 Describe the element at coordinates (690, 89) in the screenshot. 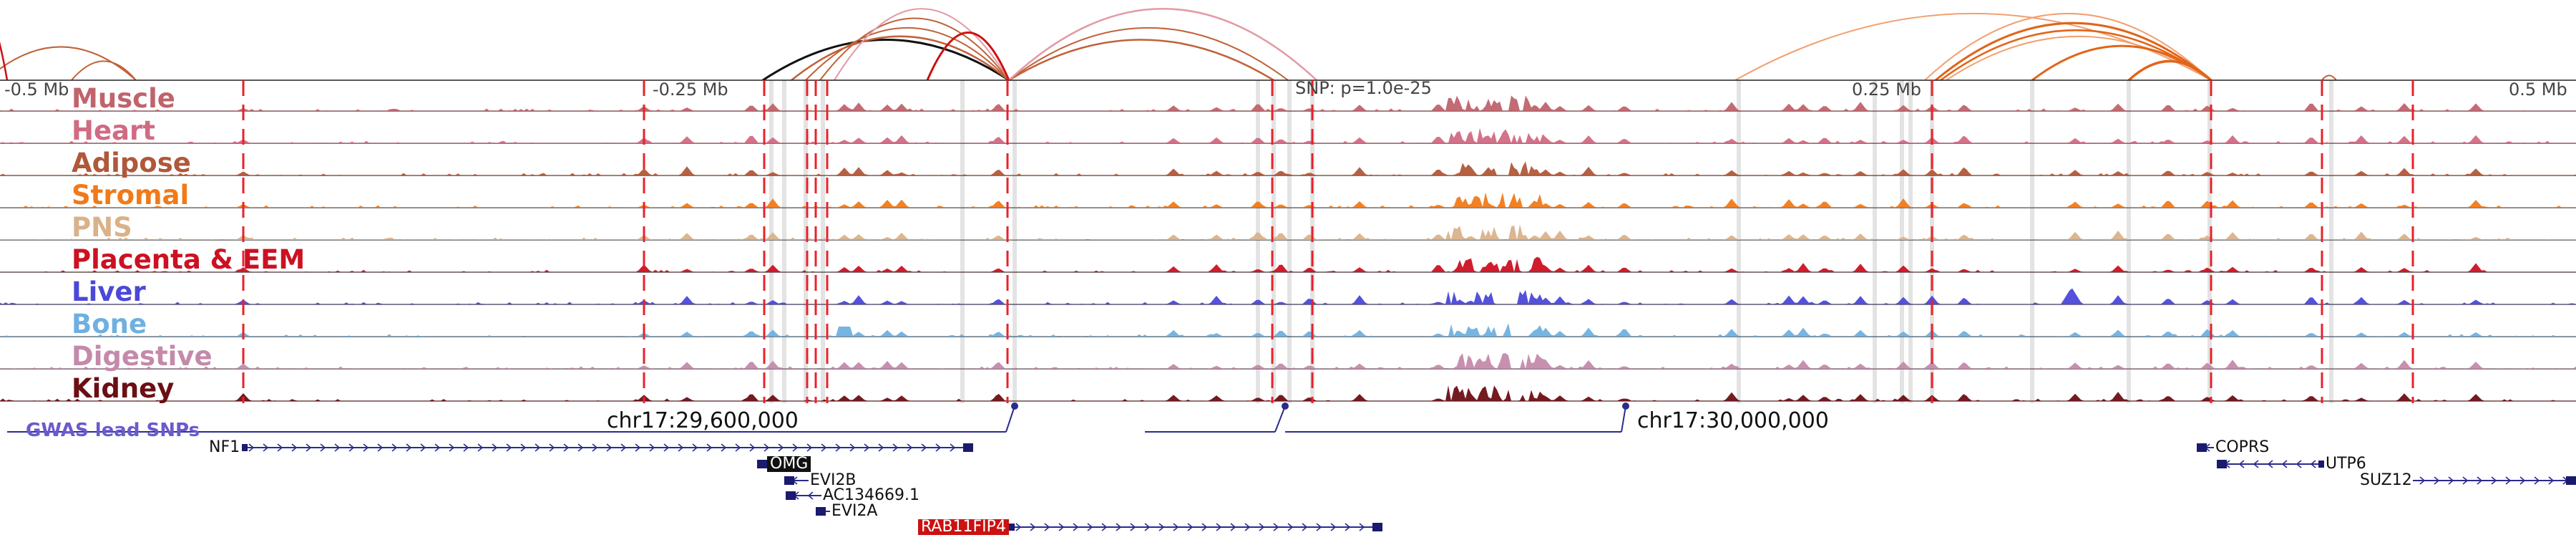

I see `axis-q1-label: -0.25 Mb` at that location.